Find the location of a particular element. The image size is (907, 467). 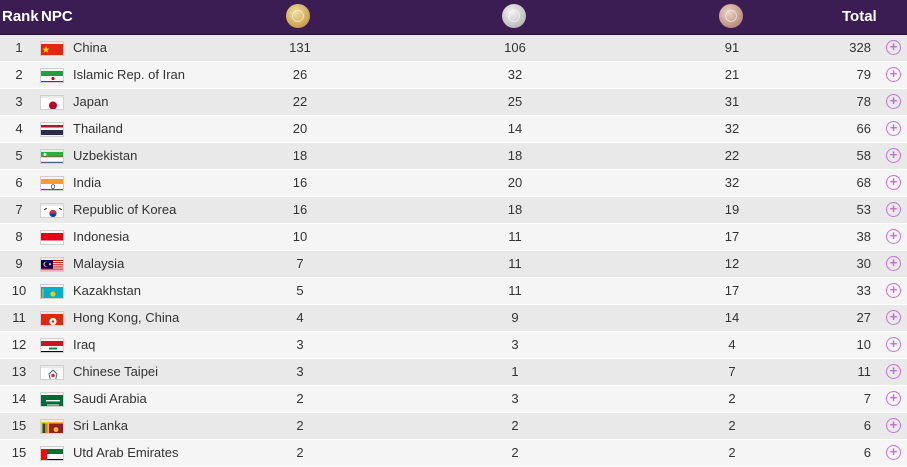

table-row: 7 Republic of Korea 16 18 19 53 + is located at coordinates (453, 210).